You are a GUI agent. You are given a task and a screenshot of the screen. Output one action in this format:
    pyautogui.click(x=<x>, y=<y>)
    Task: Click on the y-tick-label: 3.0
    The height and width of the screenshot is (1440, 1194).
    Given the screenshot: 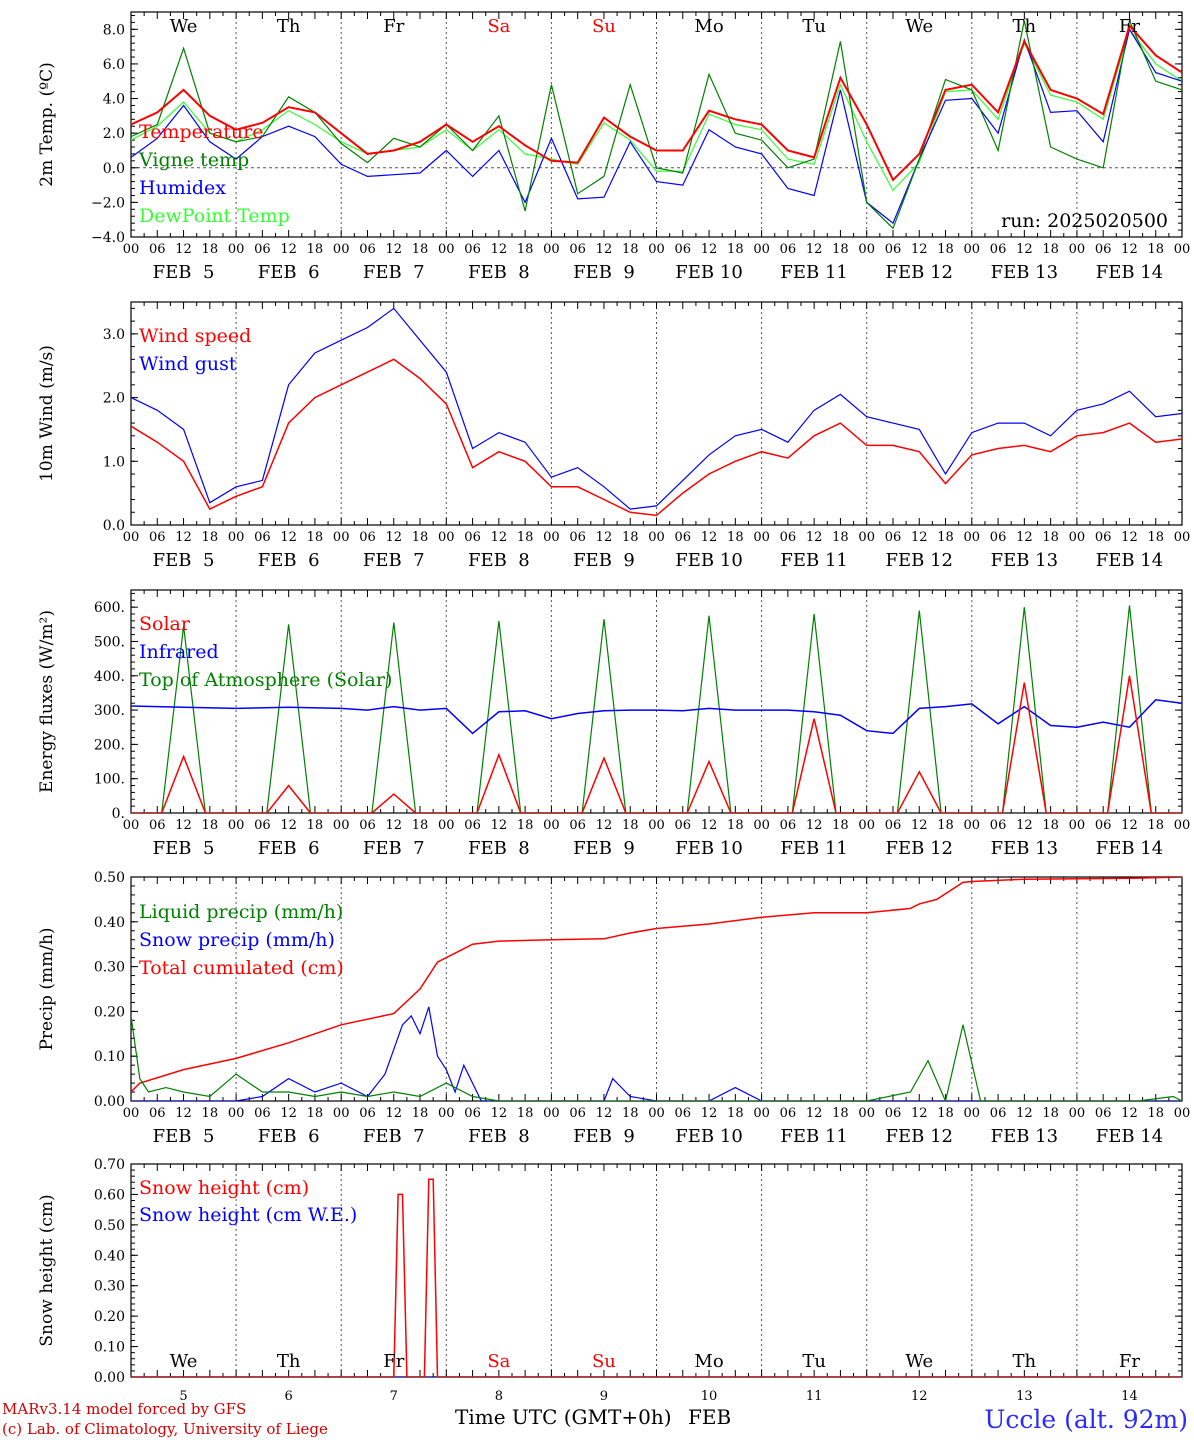 What is the action you would take?
    pyautogui.click(x=114, y=335)
    